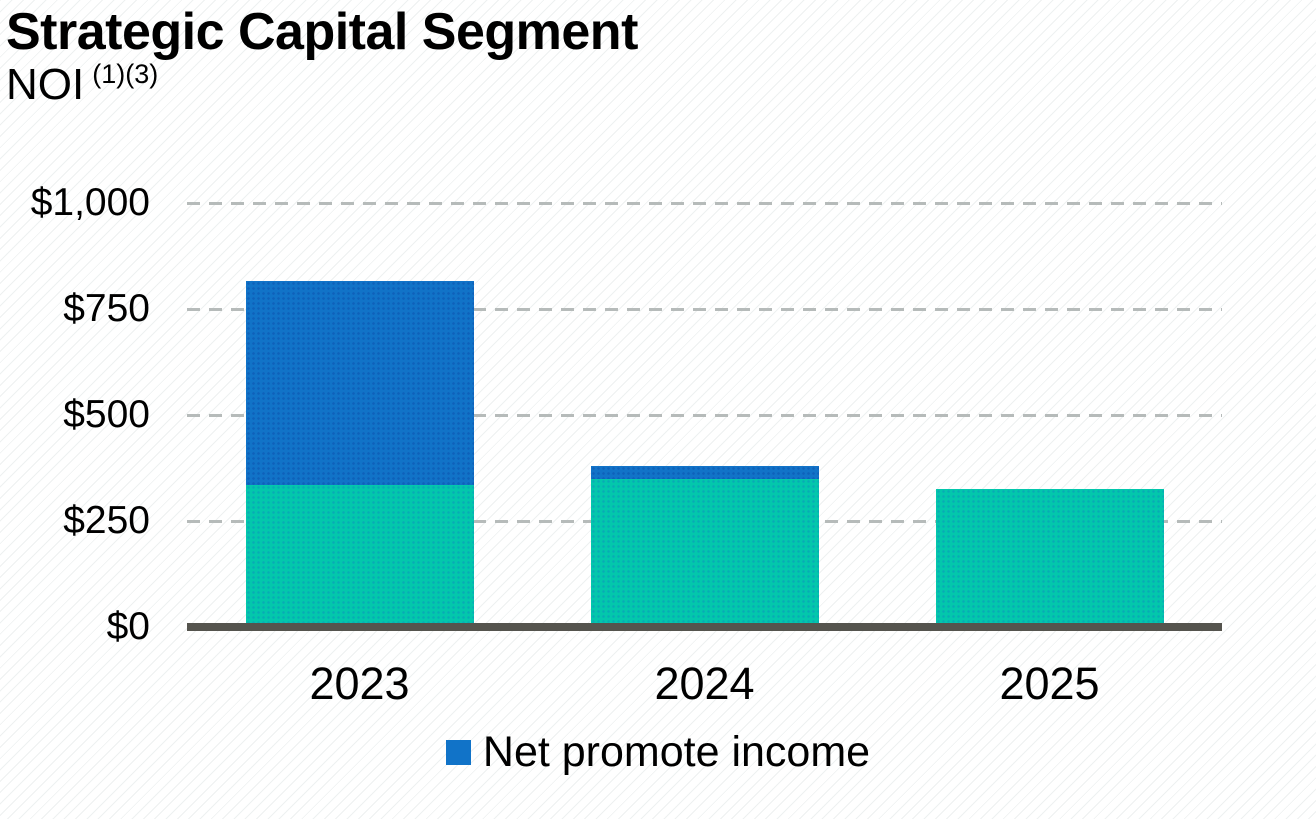  I want to click on chart-legend: Net promote income, so click(658, 752).